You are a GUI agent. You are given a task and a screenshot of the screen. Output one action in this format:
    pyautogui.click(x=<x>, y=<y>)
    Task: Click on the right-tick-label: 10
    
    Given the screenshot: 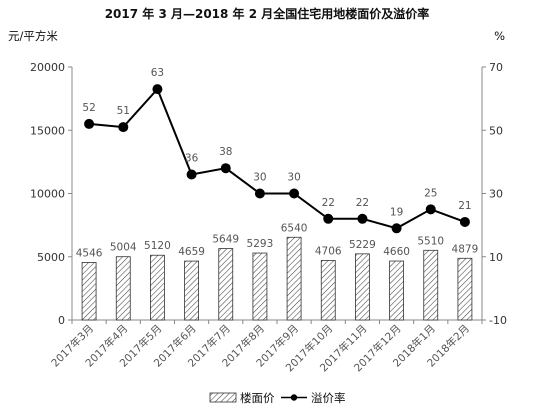 What is the action you would take?
    pyautogui.click(x=496, y=257)
    